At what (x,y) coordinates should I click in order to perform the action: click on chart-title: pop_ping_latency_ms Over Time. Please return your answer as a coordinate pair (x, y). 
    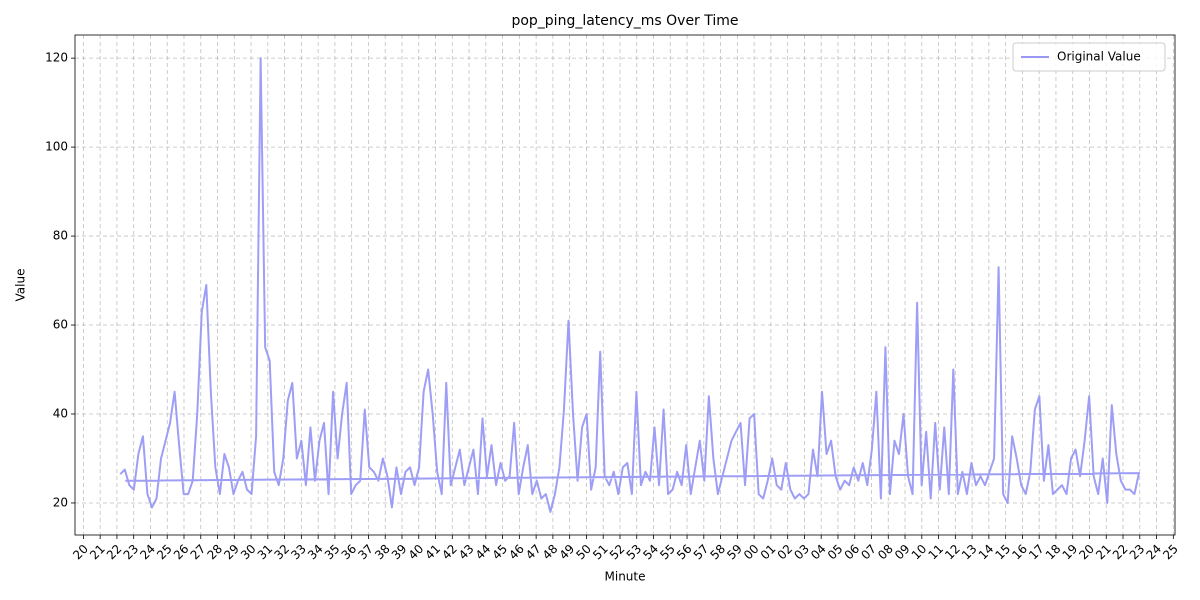
    Looking at the image, I should click on (624, 21).